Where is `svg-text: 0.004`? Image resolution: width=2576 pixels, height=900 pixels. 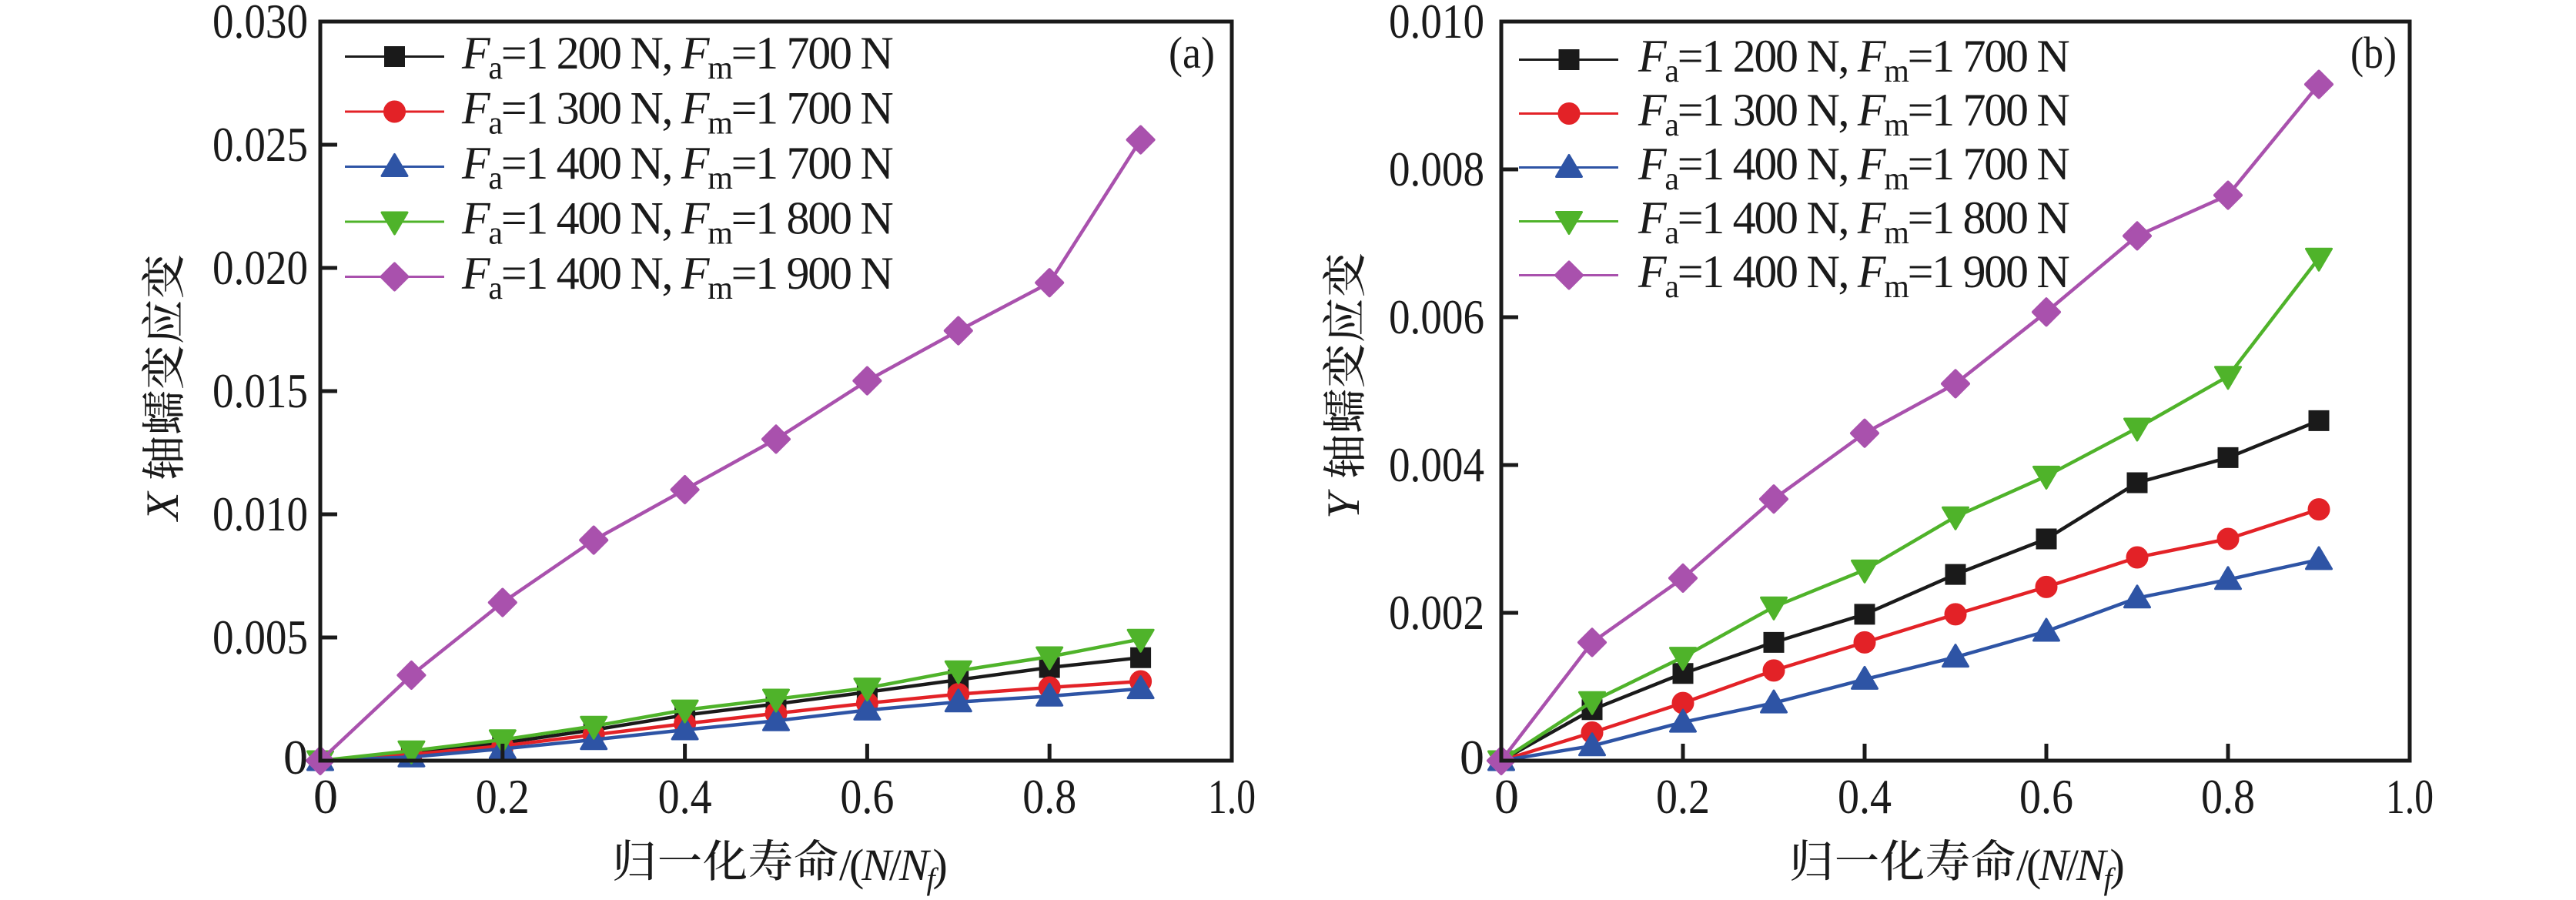
svg-text: 0.004 is located at coordinates (1437, 464).